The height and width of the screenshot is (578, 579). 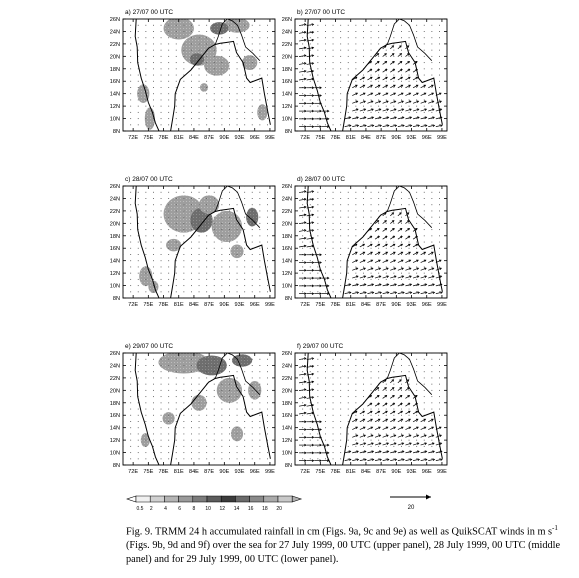 I want to click on panel-frame, so click(x=199, y=242).